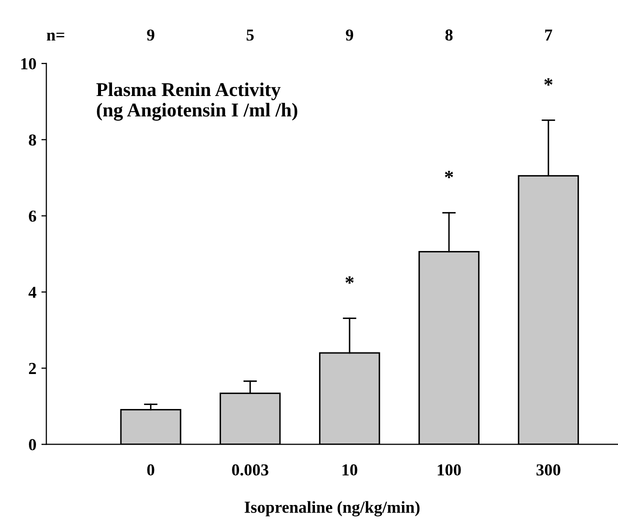 The height and width of the screenshot is (529, 618). Describe the element at coordinates (197, 101) in the screenshot. I see `text: Plasma Renin Activity (ng Angiotensin I /ml /h)` at that location.